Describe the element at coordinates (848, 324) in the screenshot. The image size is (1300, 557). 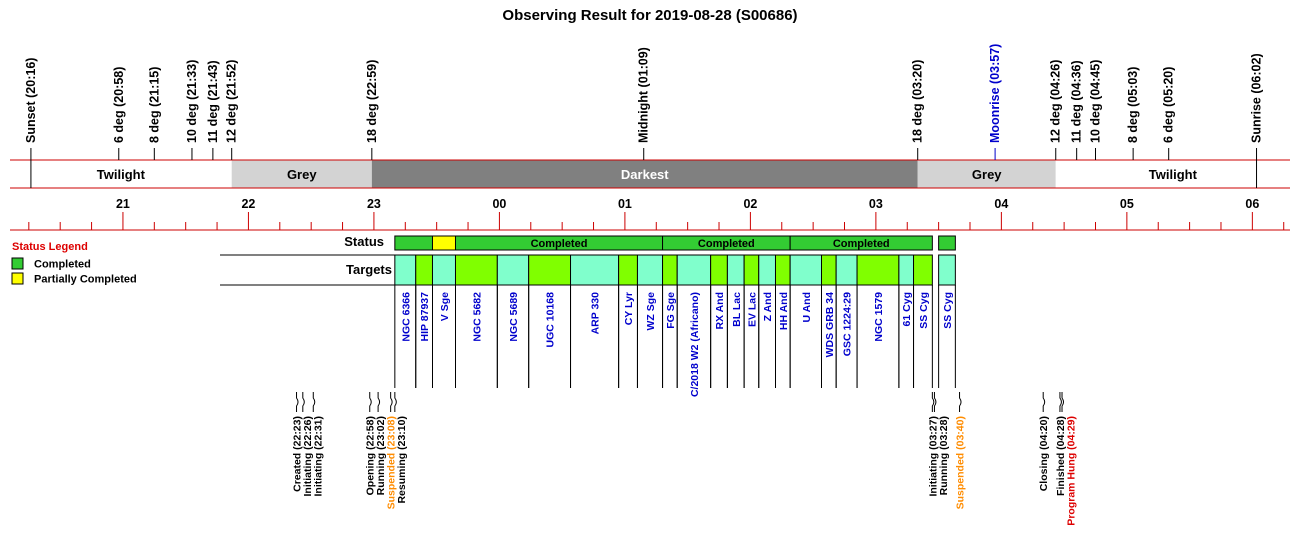
I see `target-name: GSC 1224:29` at that location.